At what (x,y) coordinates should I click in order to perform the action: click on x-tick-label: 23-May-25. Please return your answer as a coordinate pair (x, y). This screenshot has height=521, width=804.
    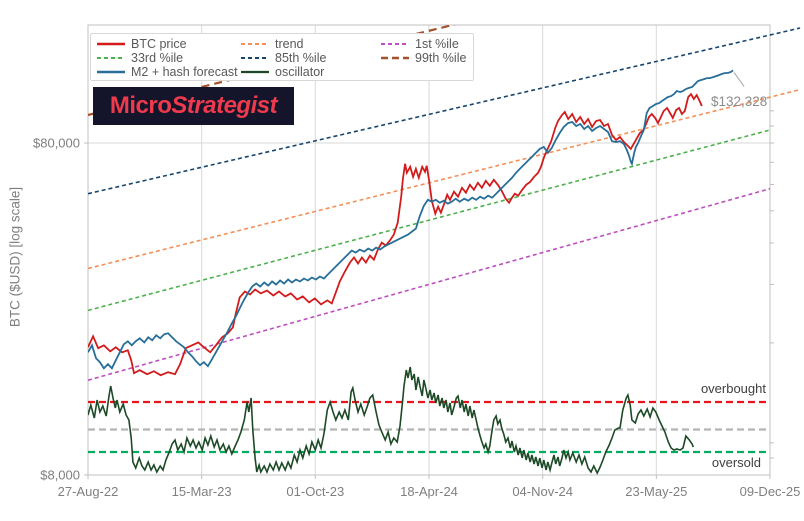
    Looking at the image, I should click on (656, 491).